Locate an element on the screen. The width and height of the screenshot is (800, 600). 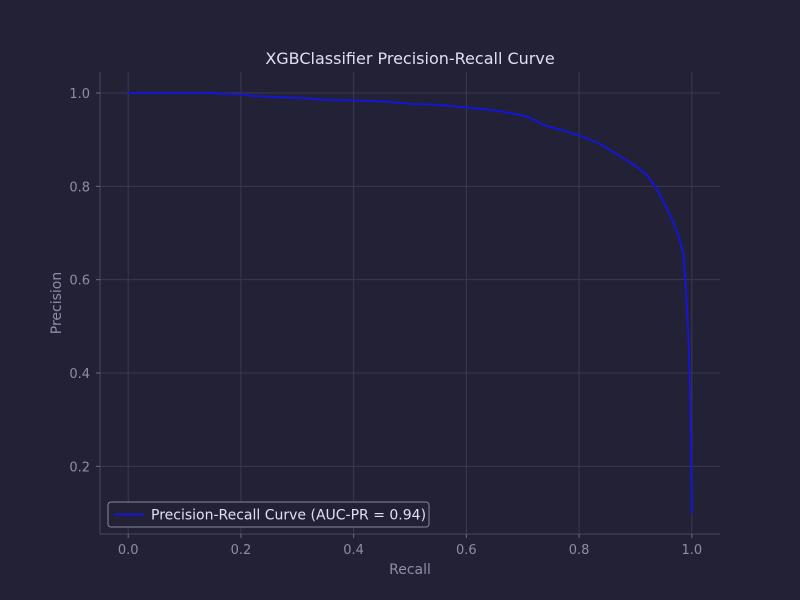
x-tick-label: 0.4 is located at coordinates (353, 550).